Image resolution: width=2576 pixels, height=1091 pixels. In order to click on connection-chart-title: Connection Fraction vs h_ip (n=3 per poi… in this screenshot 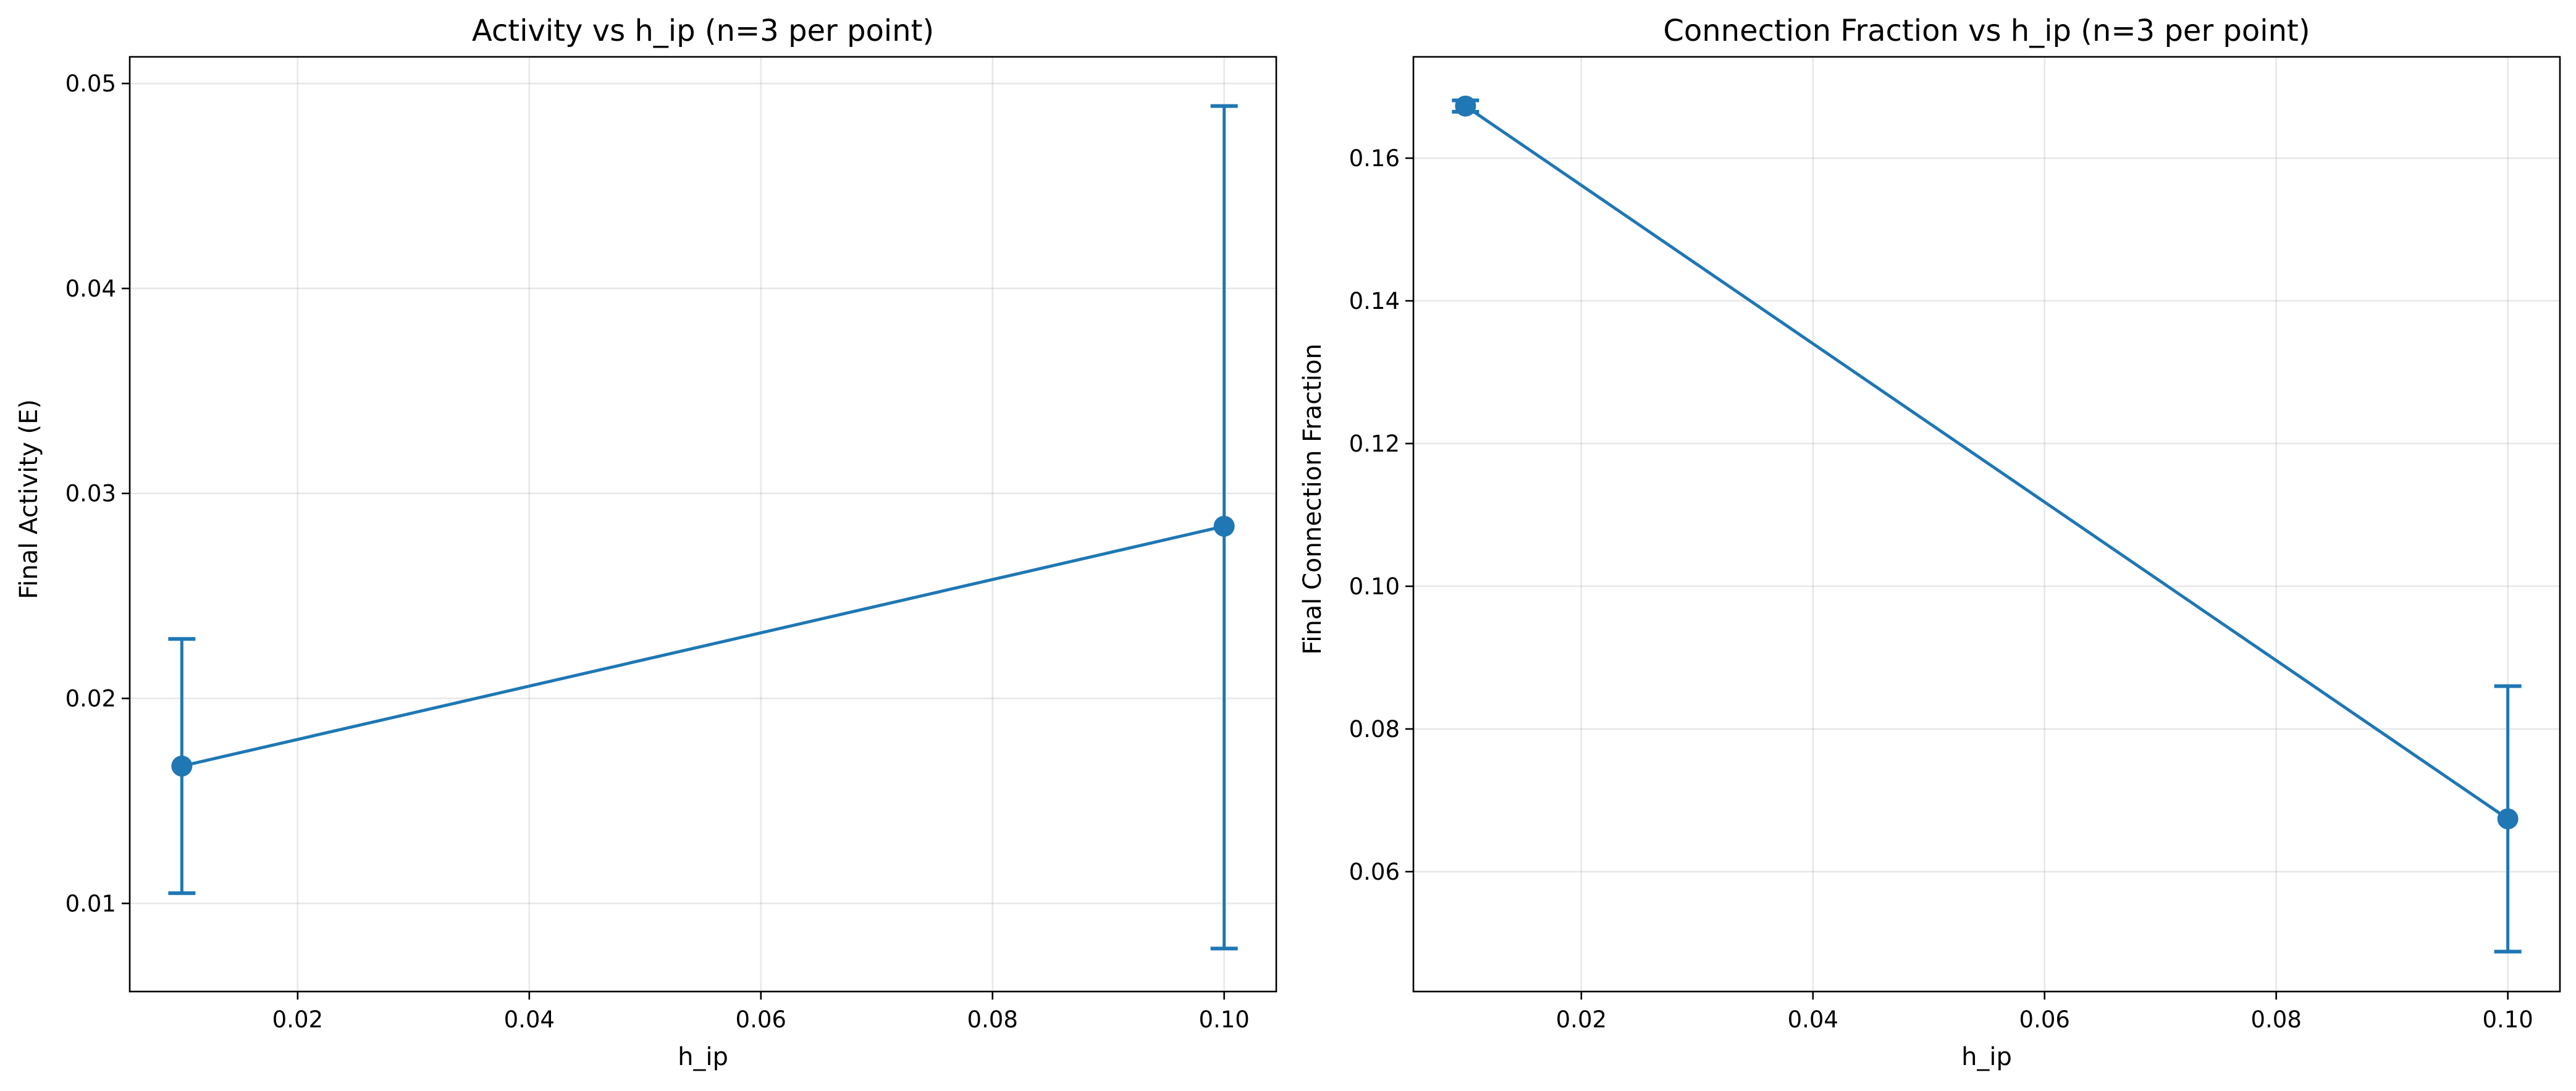, I will do `click(1986, 31)`.